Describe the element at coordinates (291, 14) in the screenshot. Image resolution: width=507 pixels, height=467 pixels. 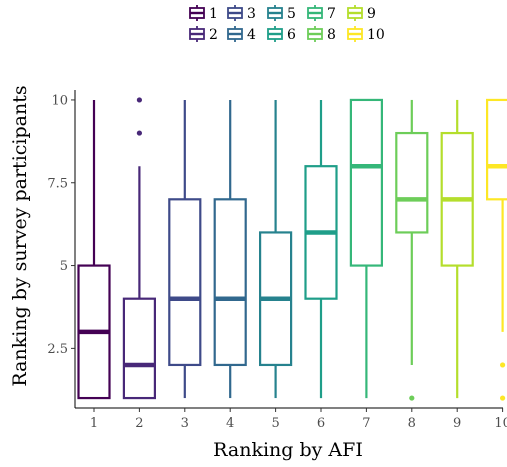
I see `legend-label: 5` at that location.